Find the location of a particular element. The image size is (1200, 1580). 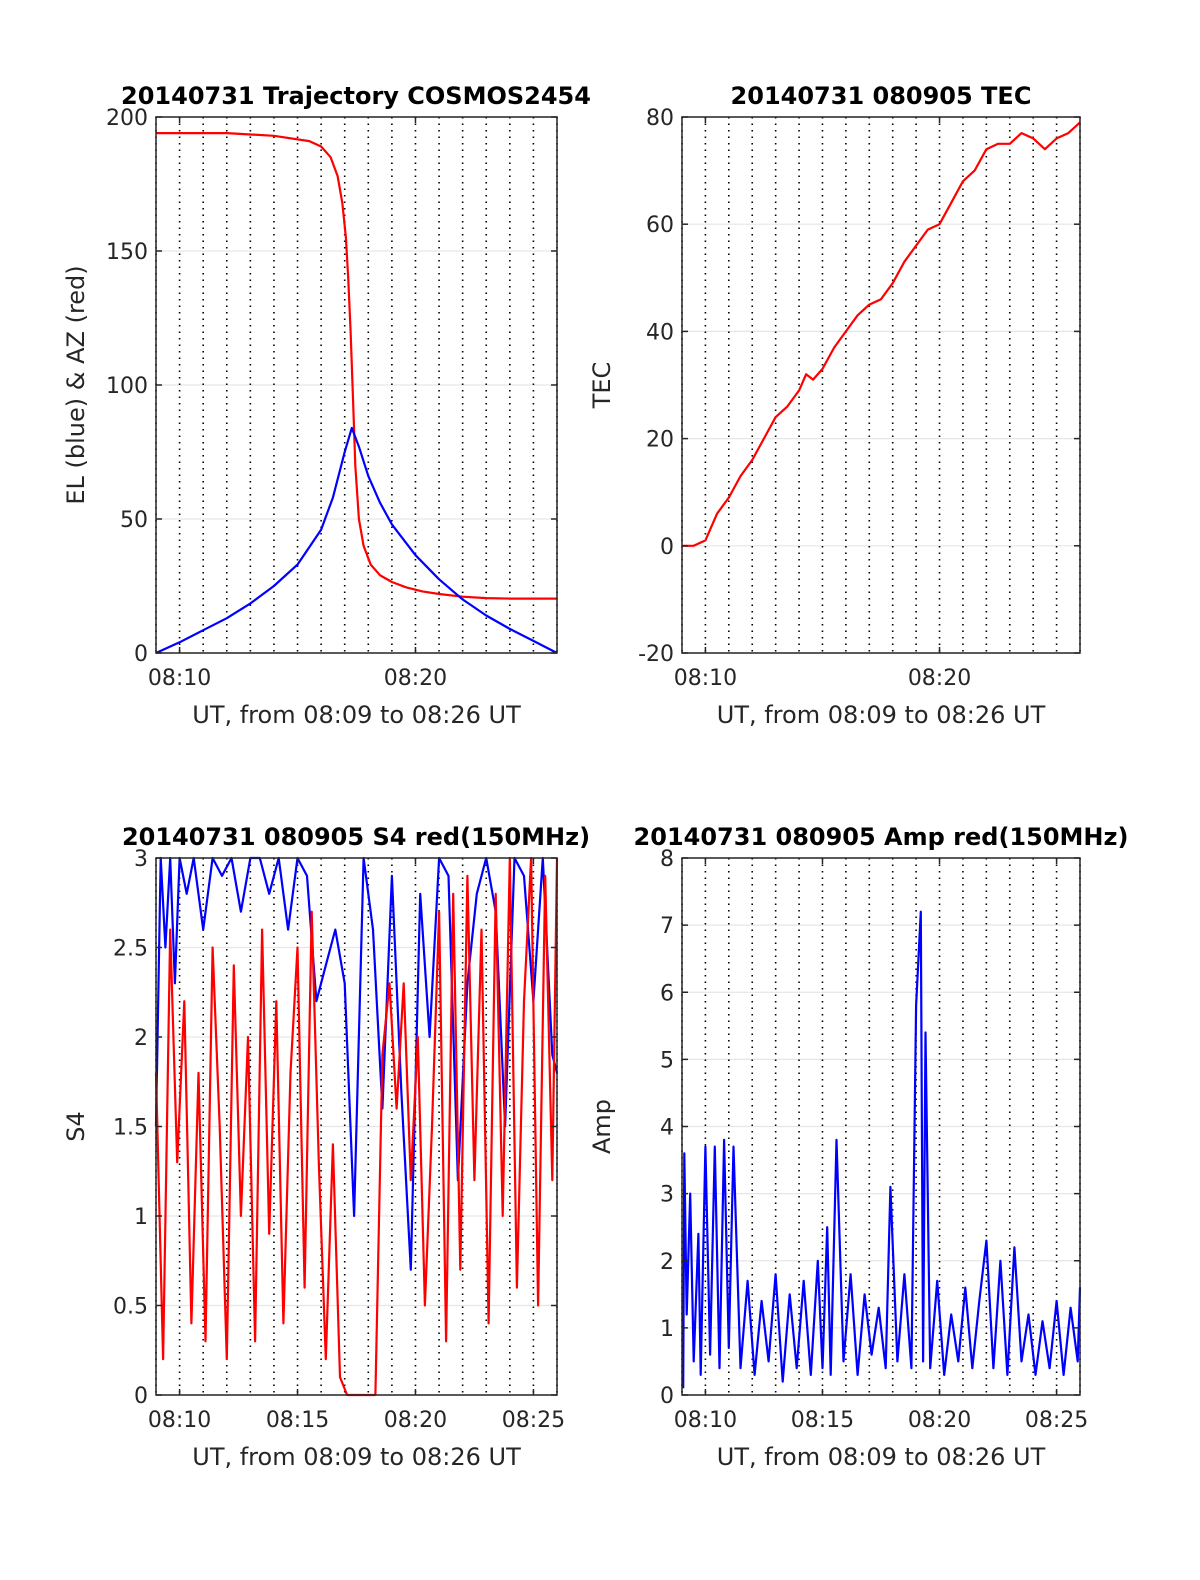

tec-ytick-label-1: 0 is located at coordinates (667, 547).